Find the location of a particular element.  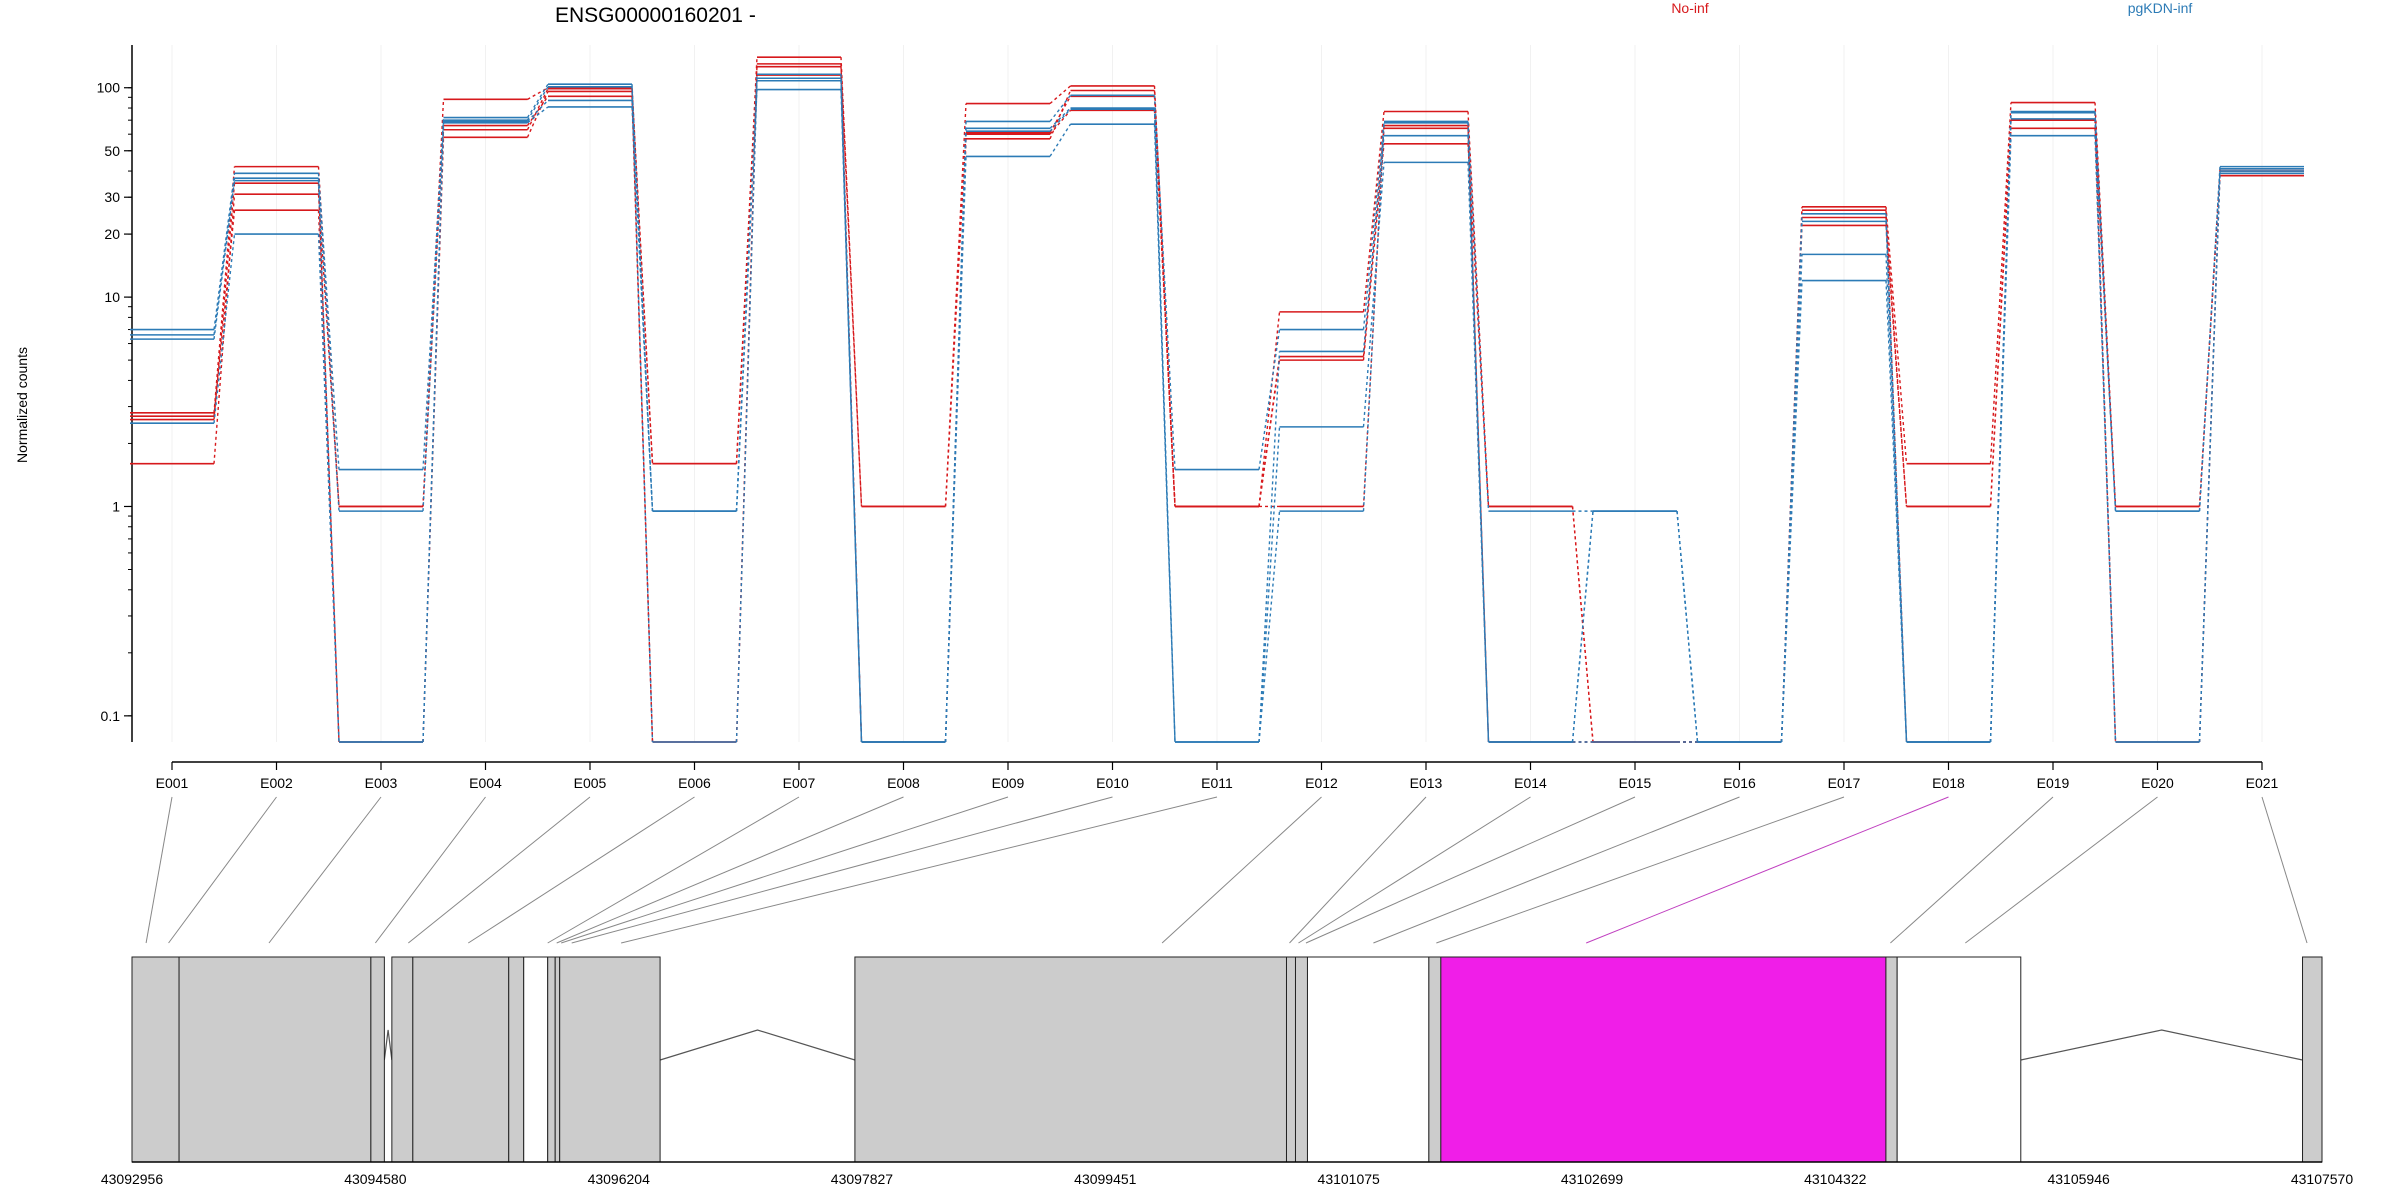

x-tick-label-e010: E010 is located at coordinates (1112, 783).